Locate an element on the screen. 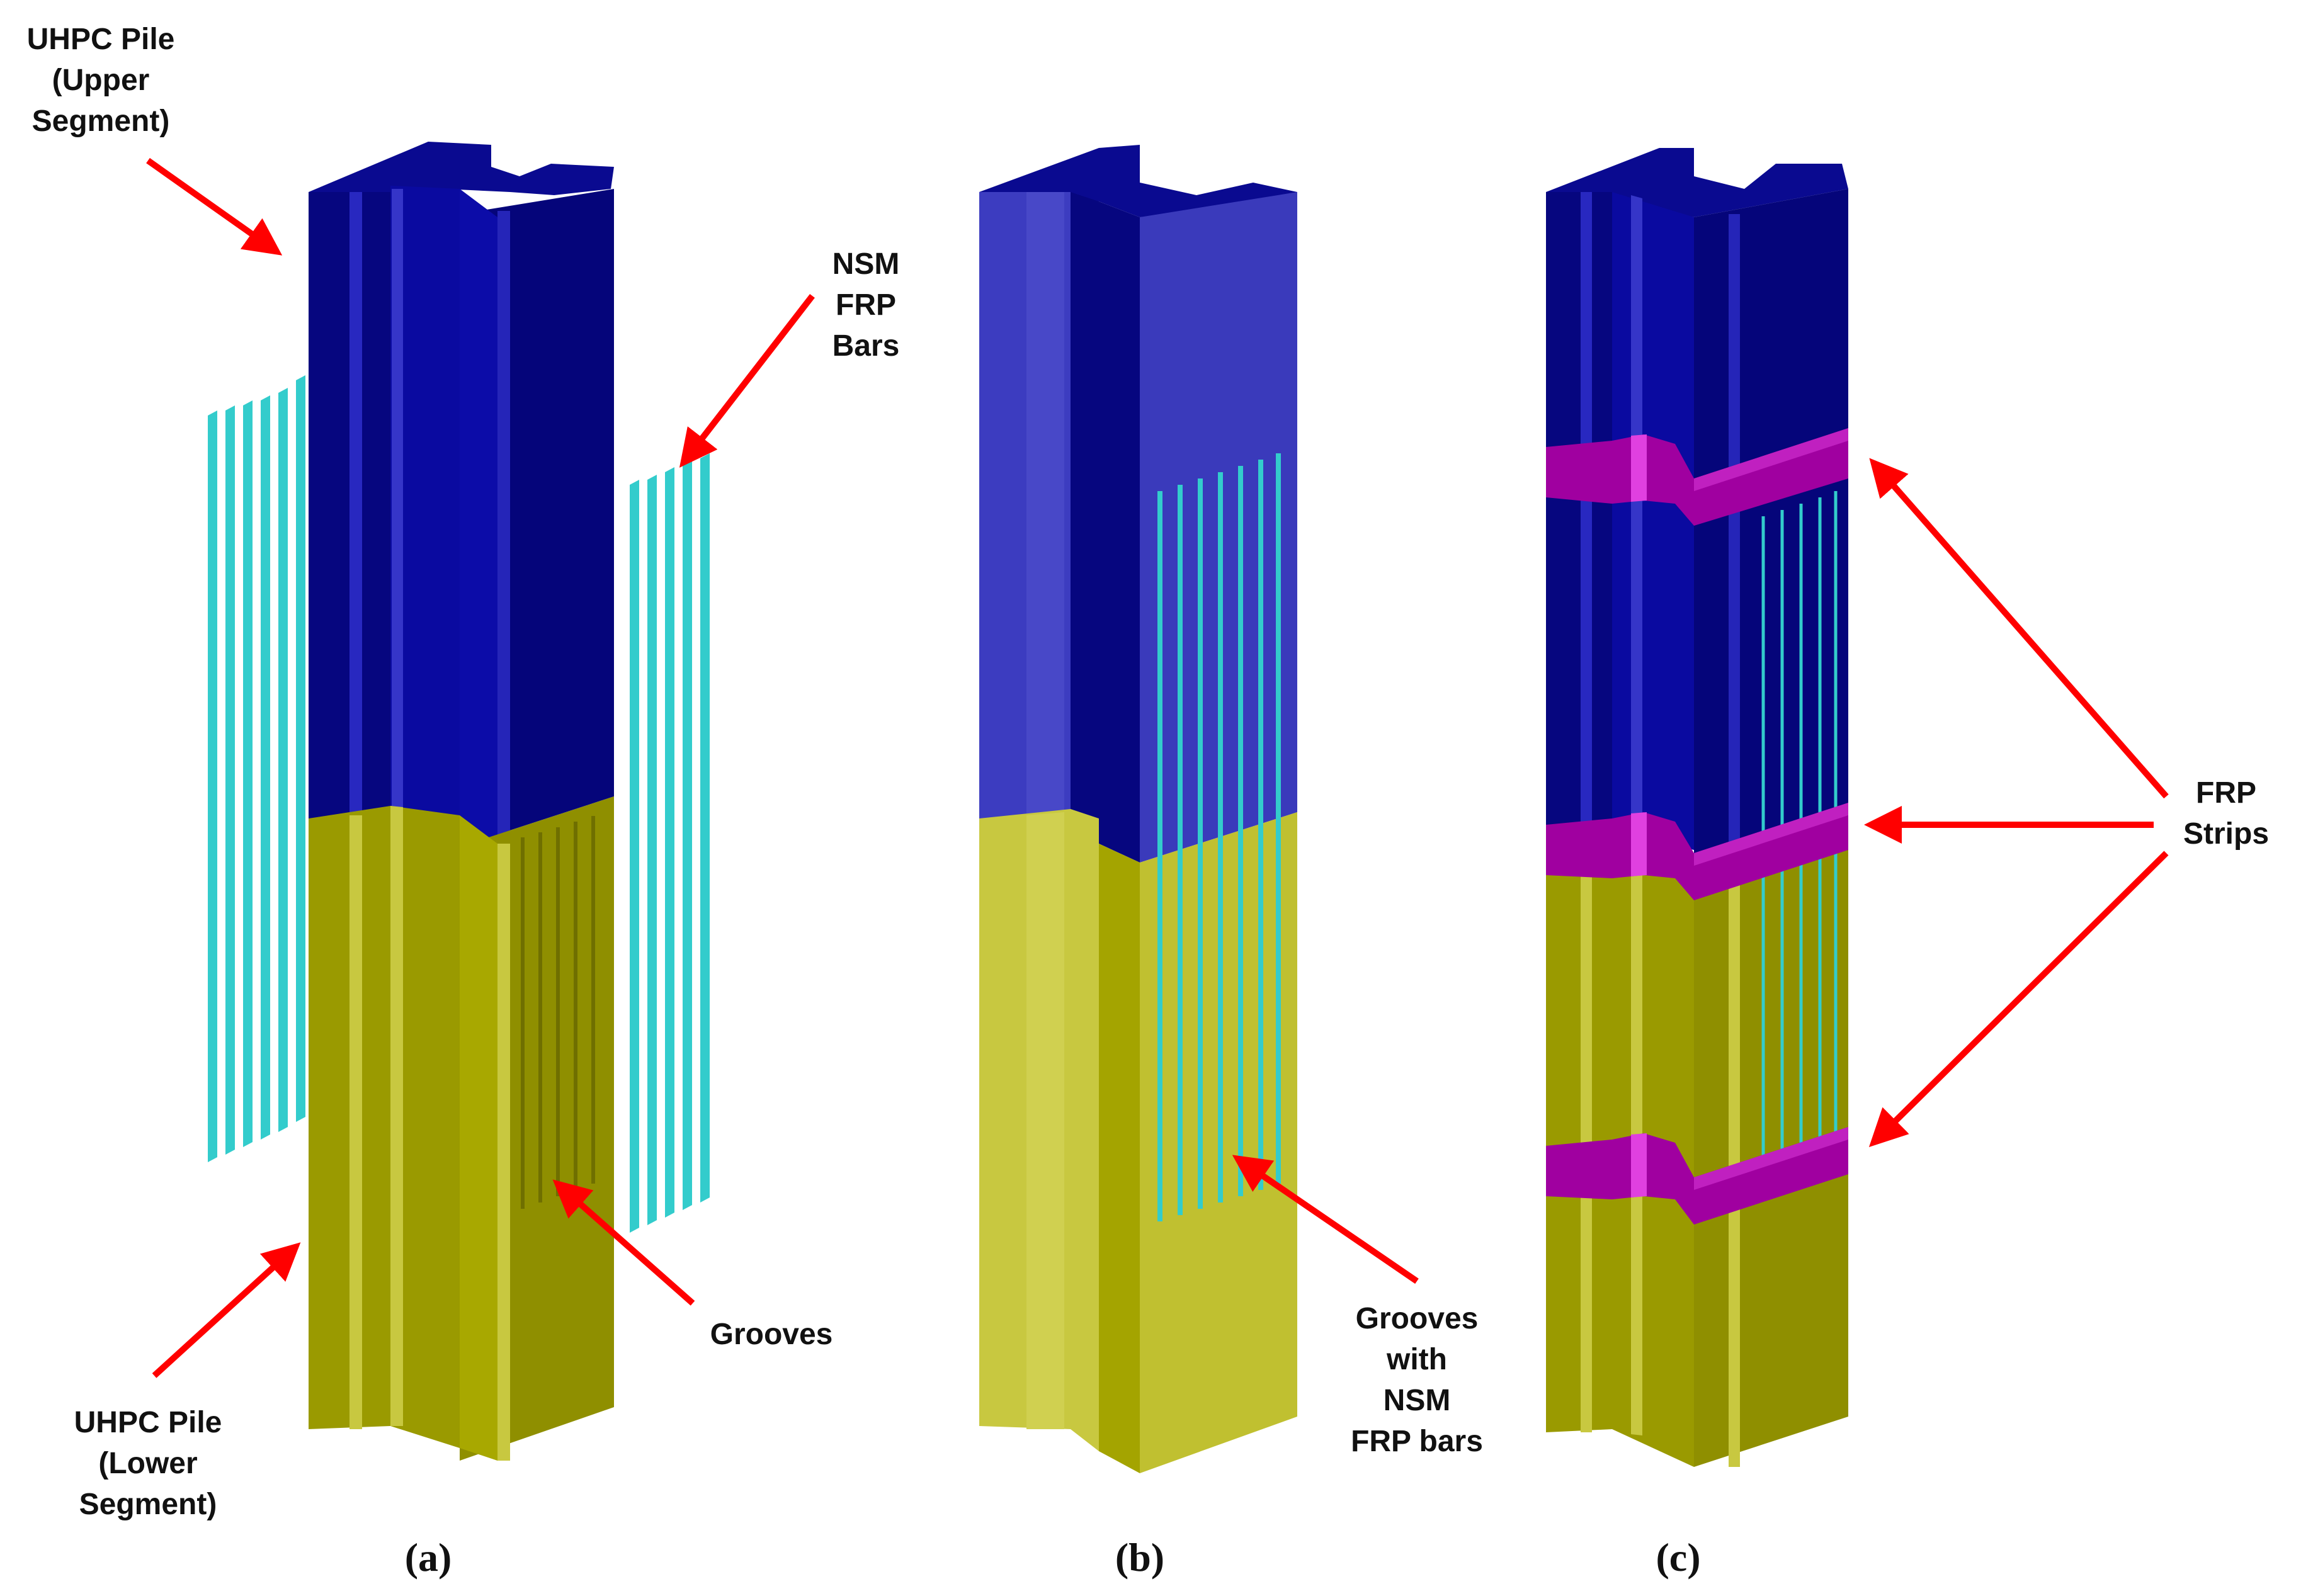 This screenshot has width=2313, height=1596. label-nsm-line3: Bars is located at coordinates (866, 346).